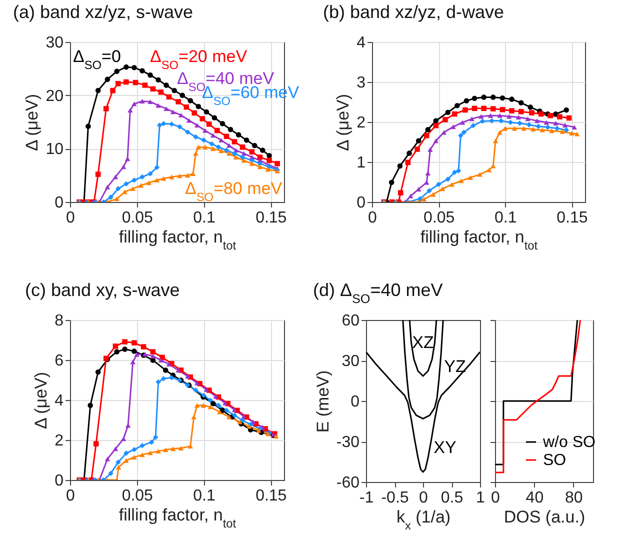 This screenshot has height=548, width=639. Describe the element at coordinates (366, 498) in the screenshot. I see `x-tick-label: -1` at that location.